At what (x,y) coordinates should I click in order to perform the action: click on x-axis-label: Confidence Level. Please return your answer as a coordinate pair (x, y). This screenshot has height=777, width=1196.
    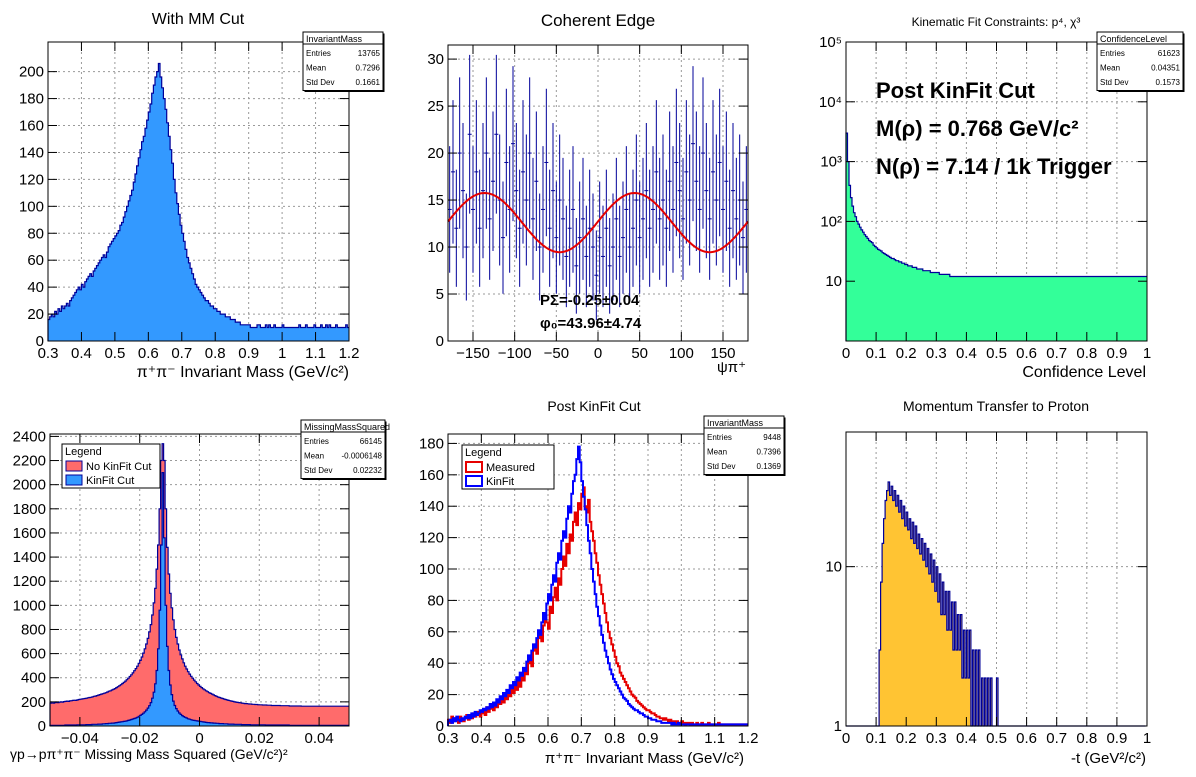
    Looking at the image, I should click on (1084, 372).